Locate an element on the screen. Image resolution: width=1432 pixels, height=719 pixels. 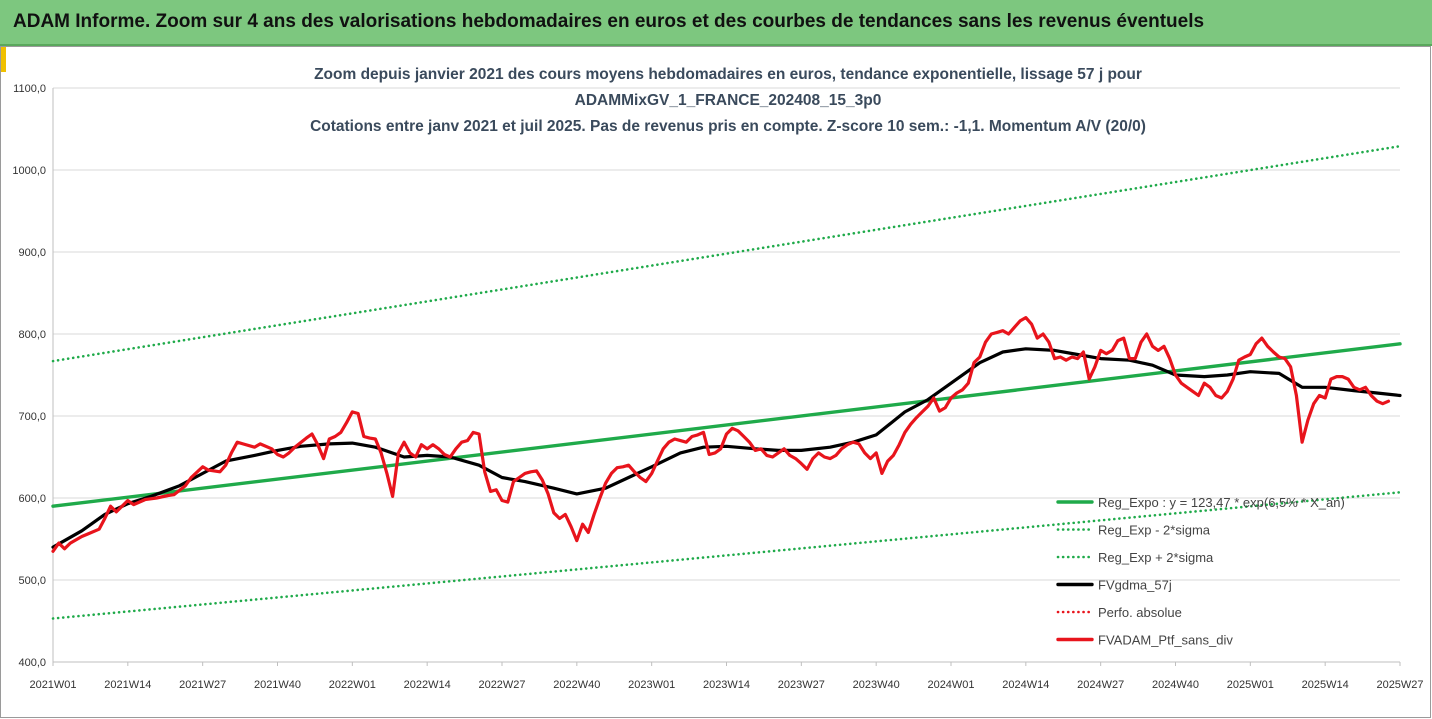
y-tick-label: 700,0 is located at coordinates (32, 417).